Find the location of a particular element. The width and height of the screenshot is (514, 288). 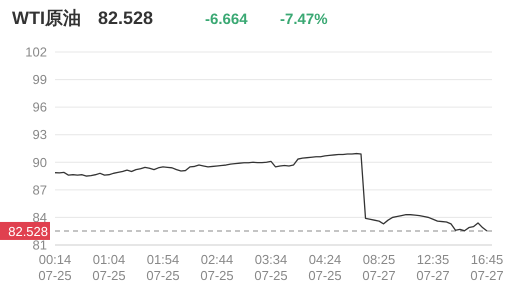

x-tick-label: 00:14 07-25 is located at coordinates (55, 267).